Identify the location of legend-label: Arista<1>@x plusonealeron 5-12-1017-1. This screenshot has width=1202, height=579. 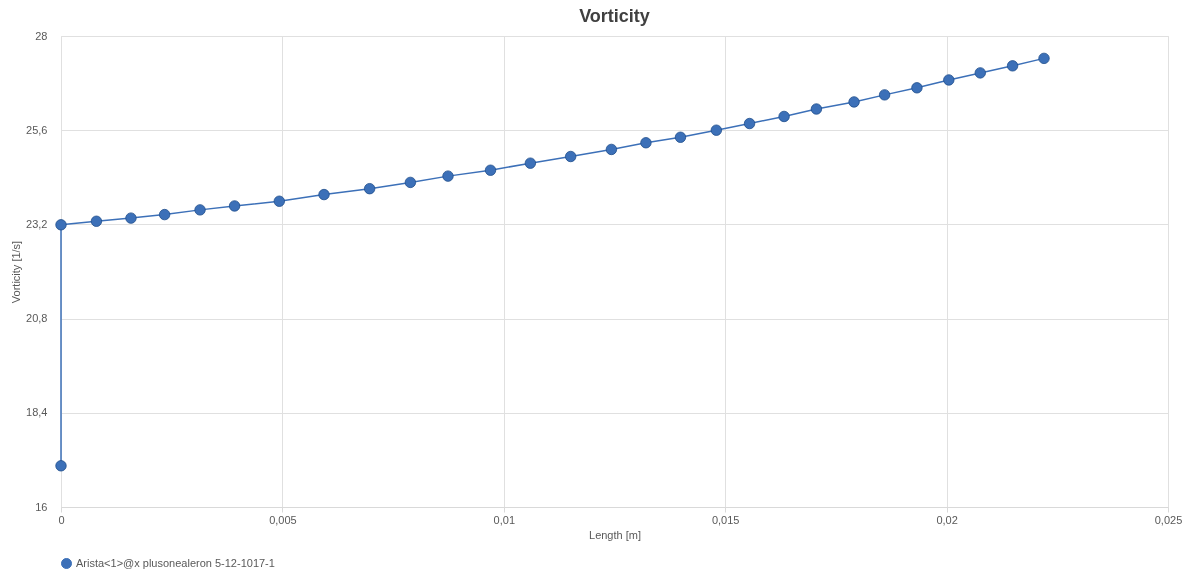
(175, 562).